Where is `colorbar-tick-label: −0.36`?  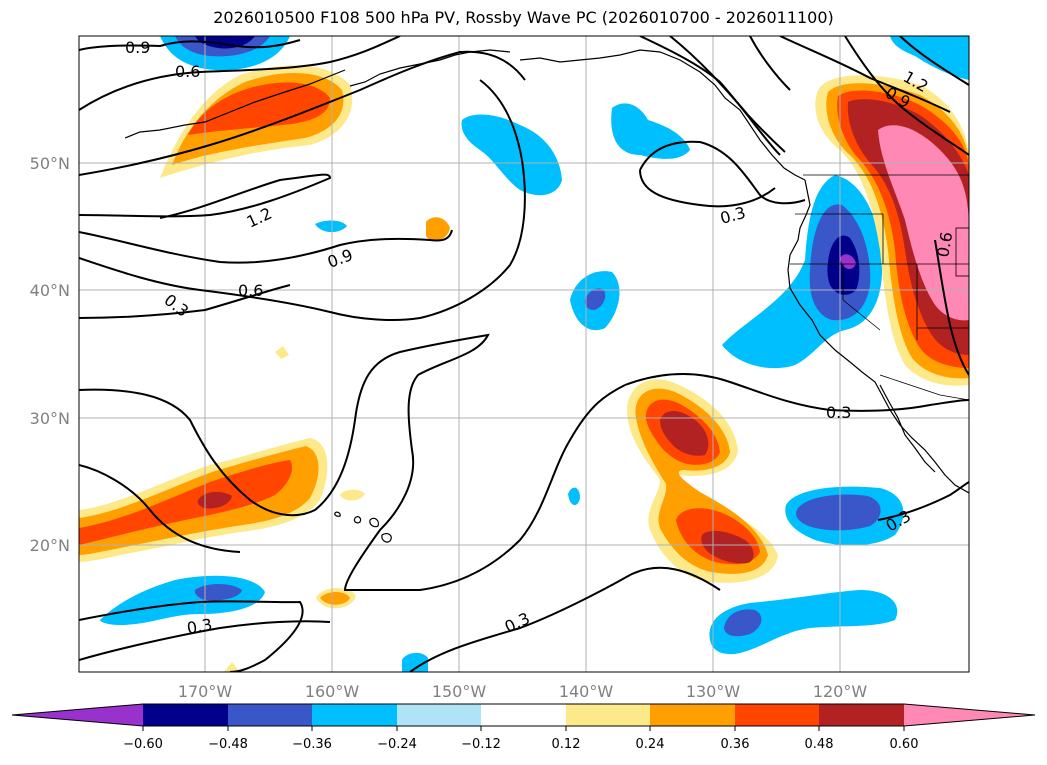
colorbar-tick-label: −0.36 is located at coordinates (312, 744).